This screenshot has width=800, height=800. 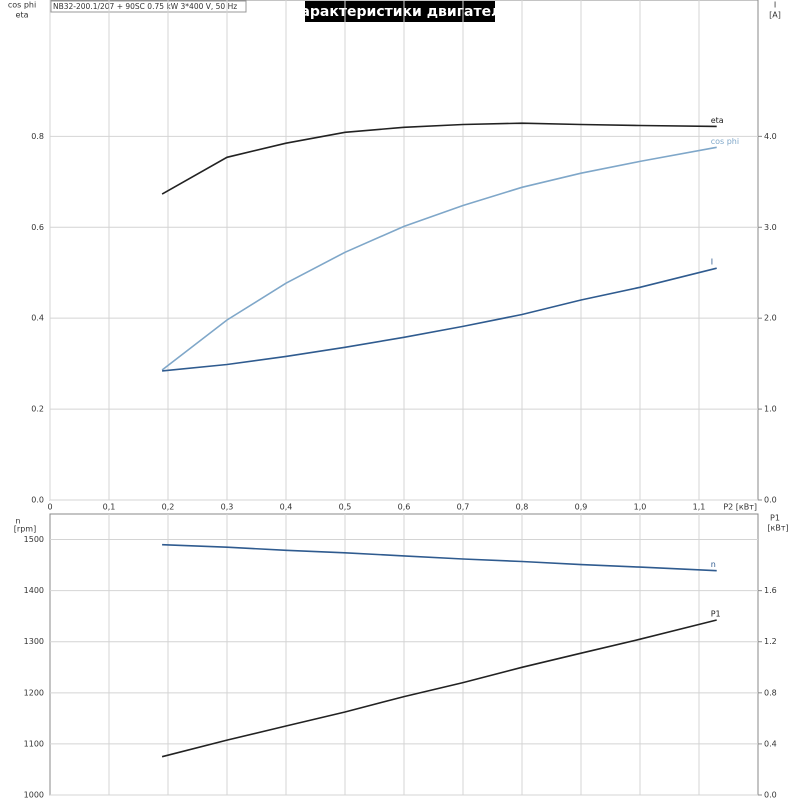 What do you see at coordinates (770, 641) in the screenshot?
I see `y2-tick-label: 1.2` at bounding box center [770, 641].